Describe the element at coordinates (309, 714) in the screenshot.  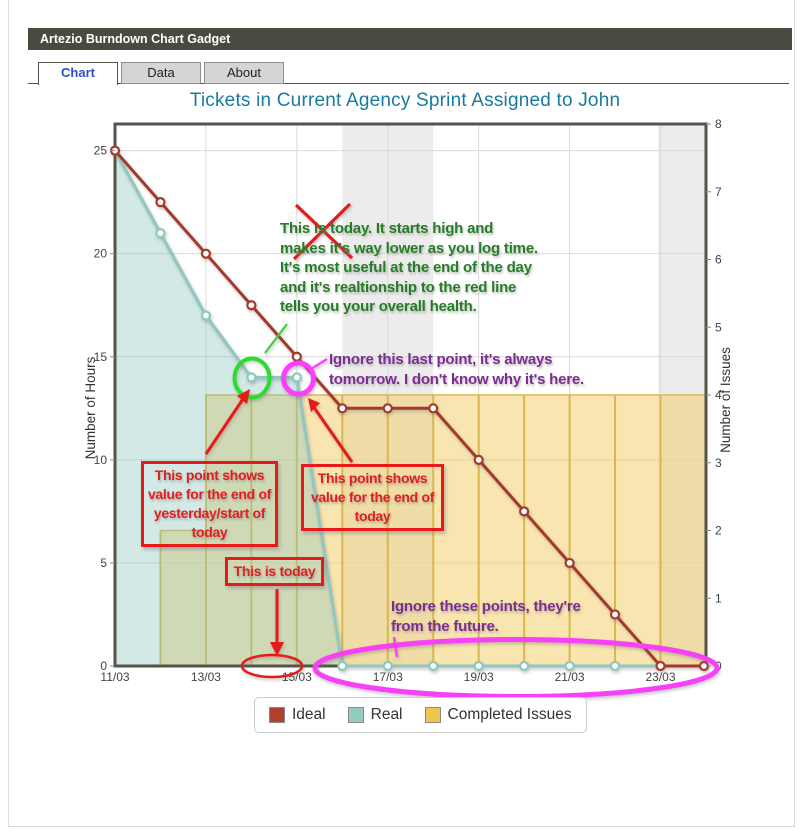
I see `legend-label-0: Ideal` at that location.